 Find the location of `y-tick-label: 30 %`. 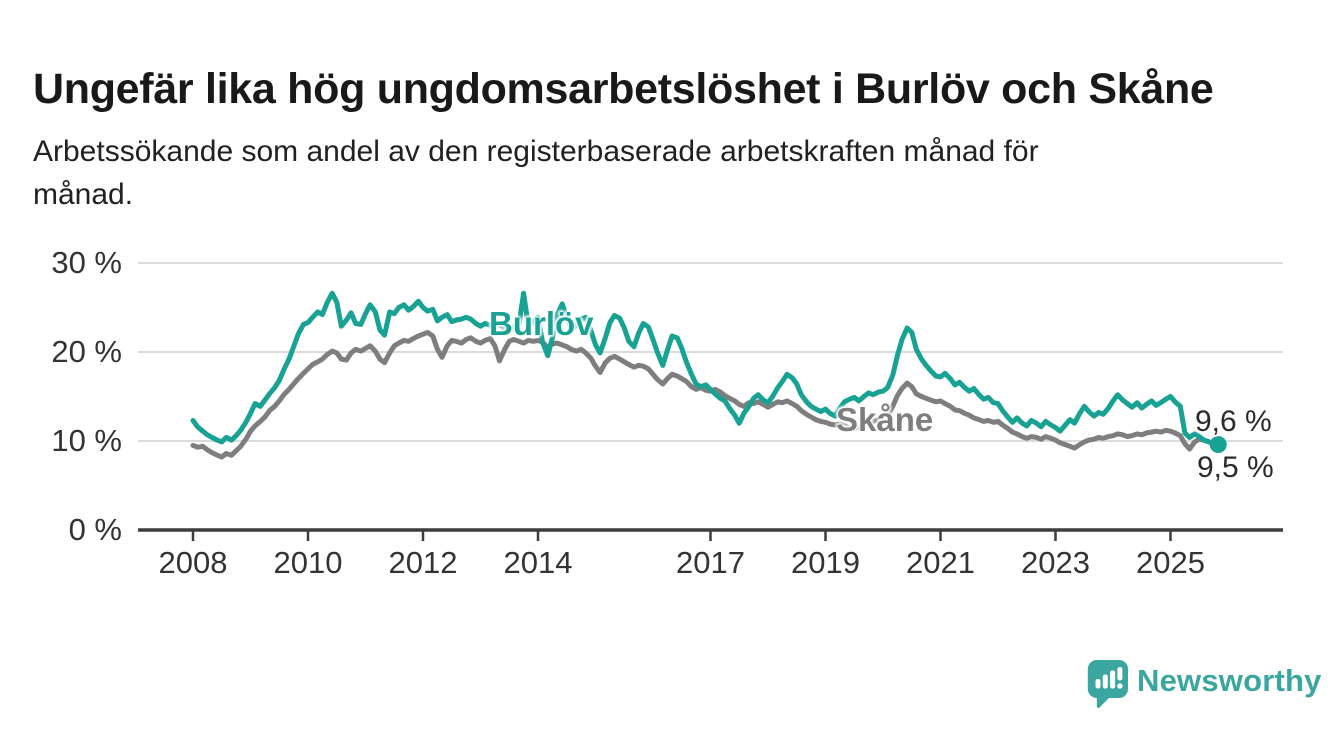

y-tick-label: 30 % is located at coordinates (86, 262).